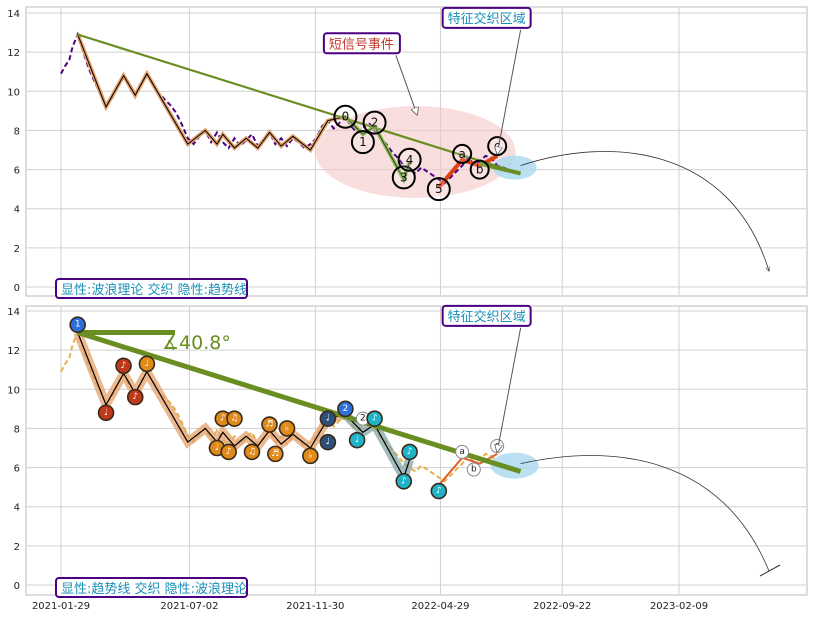 The width and height of the screenshot is (813, 617). I want to click on wave-marker: 5, so click(438, 189).